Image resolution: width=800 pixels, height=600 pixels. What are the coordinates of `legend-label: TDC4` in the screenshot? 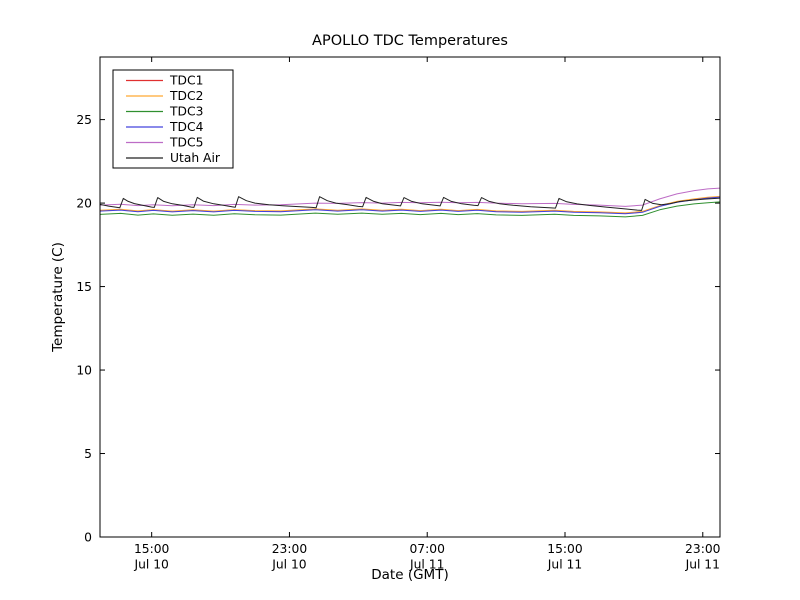 It's located at (186, 127).